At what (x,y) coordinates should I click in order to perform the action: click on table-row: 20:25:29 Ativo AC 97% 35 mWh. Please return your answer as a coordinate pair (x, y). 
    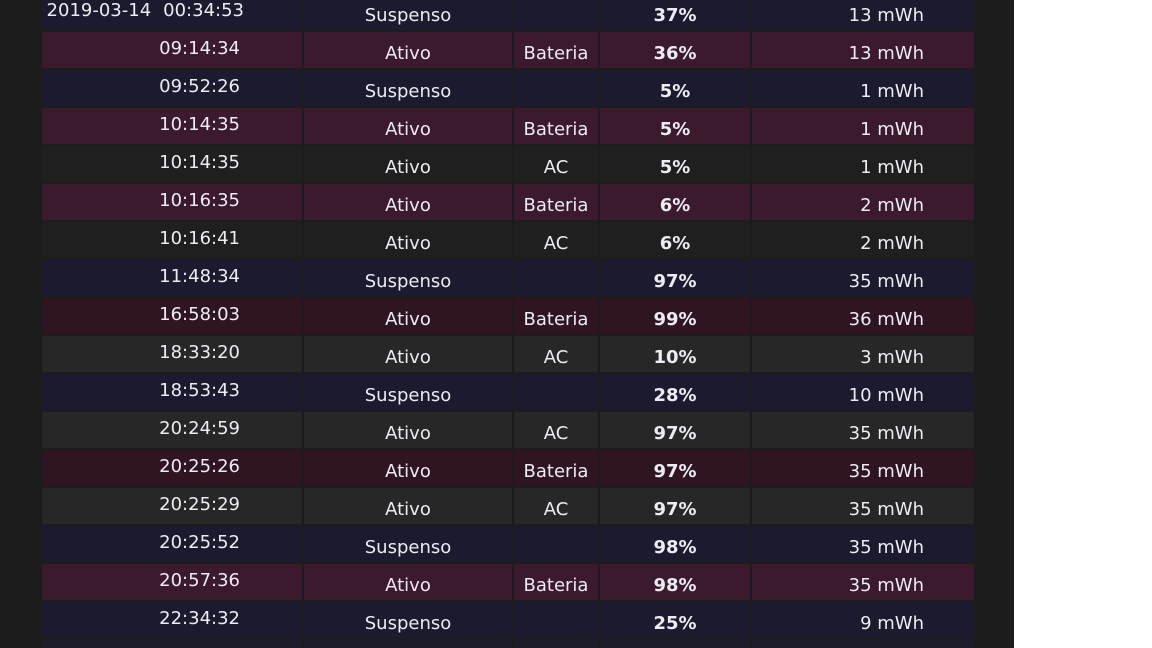
    Looking at the image, I should click on (508, 506).